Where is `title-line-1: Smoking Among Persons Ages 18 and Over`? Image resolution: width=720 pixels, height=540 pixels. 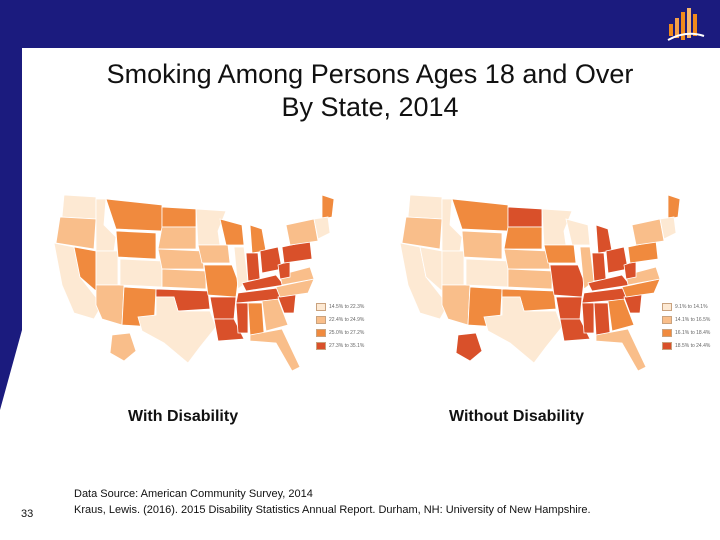 title-line-1: Smoking Among Persons Ages 18 and Over is located at coordinates (370, 74).